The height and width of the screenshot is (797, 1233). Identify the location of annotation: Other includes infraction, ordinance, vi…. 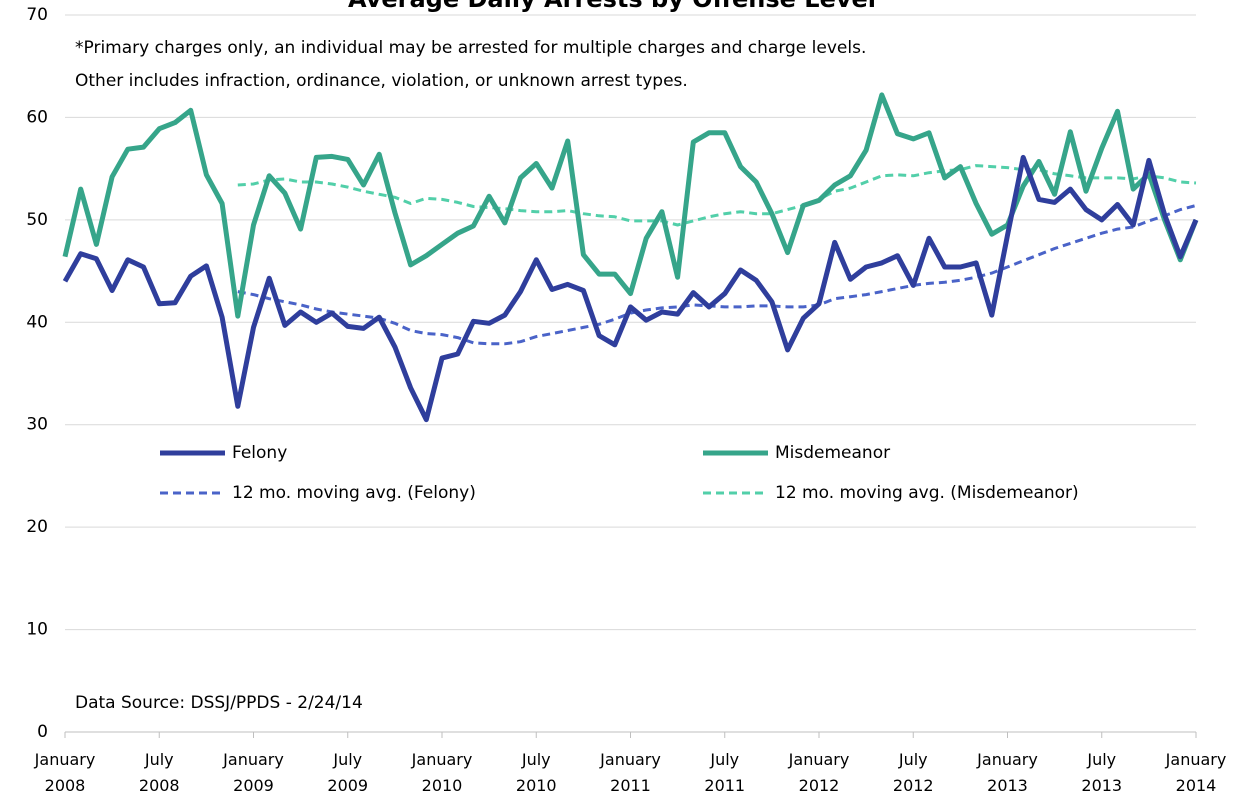
(381, 81).